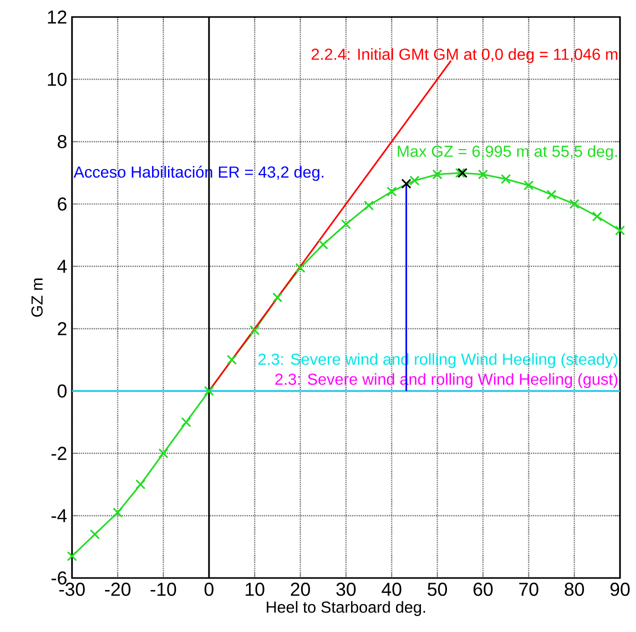  Describe the element at coordinates (117, 589) in the screenshot. I see `x-tick-label: -20` at that location.